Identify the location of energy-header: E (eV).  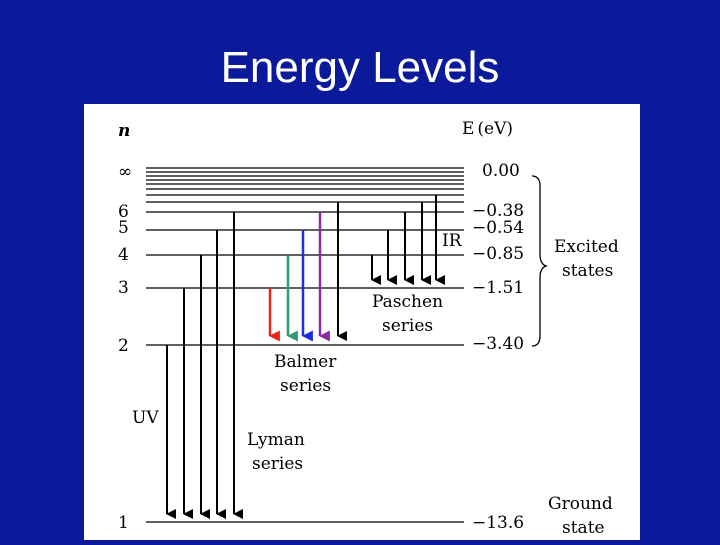
(487, 129).